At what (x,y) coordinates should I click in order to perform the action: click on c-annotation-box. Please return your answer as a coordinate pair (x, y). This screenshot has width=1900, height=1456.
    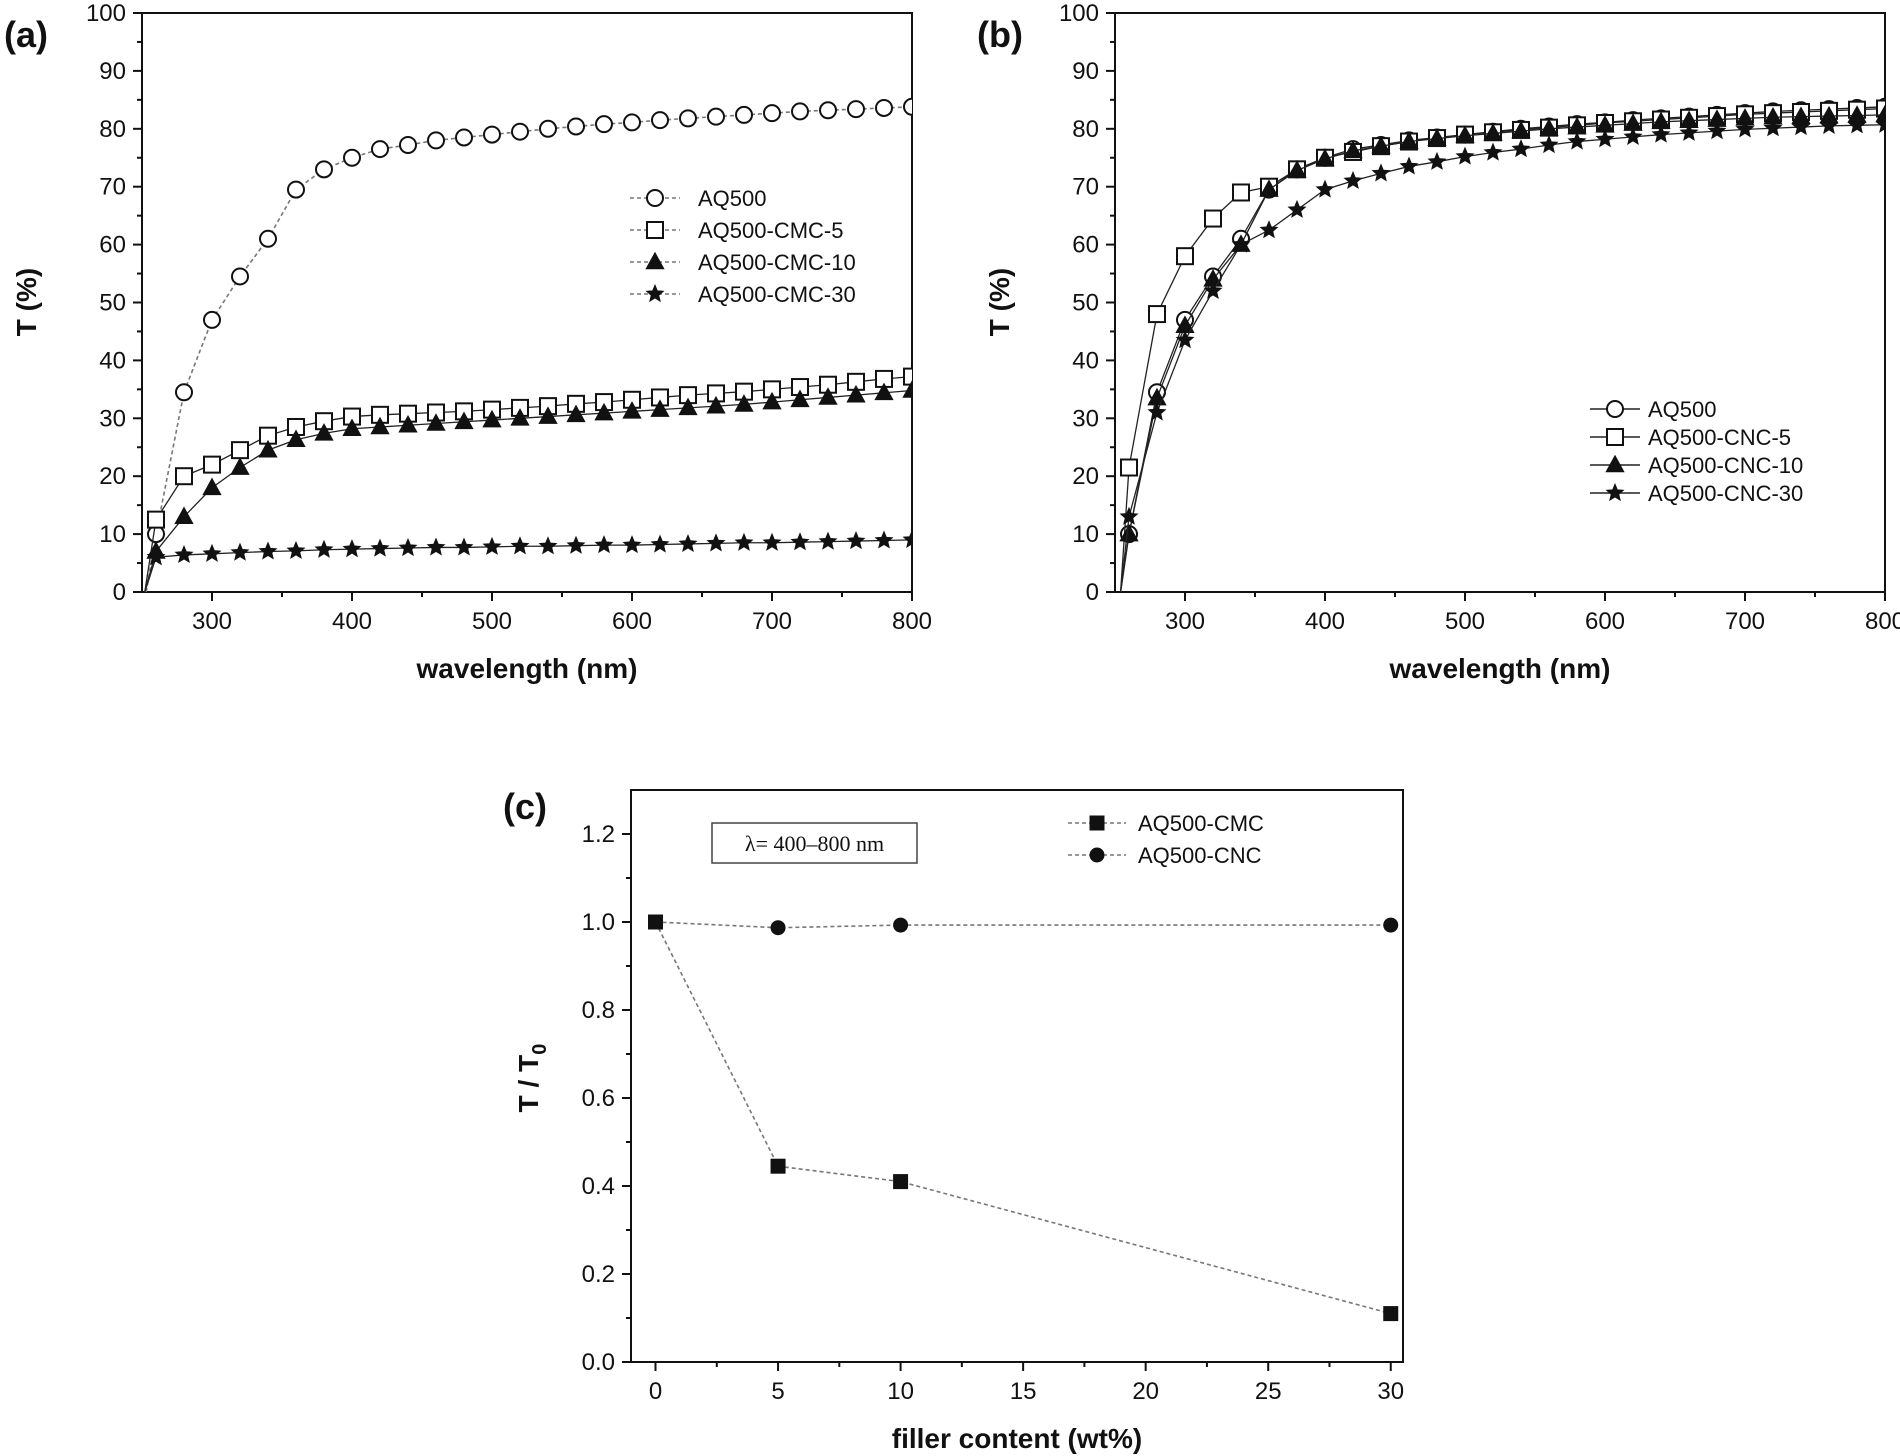
    Looking at the image, I should click on (814, 843).